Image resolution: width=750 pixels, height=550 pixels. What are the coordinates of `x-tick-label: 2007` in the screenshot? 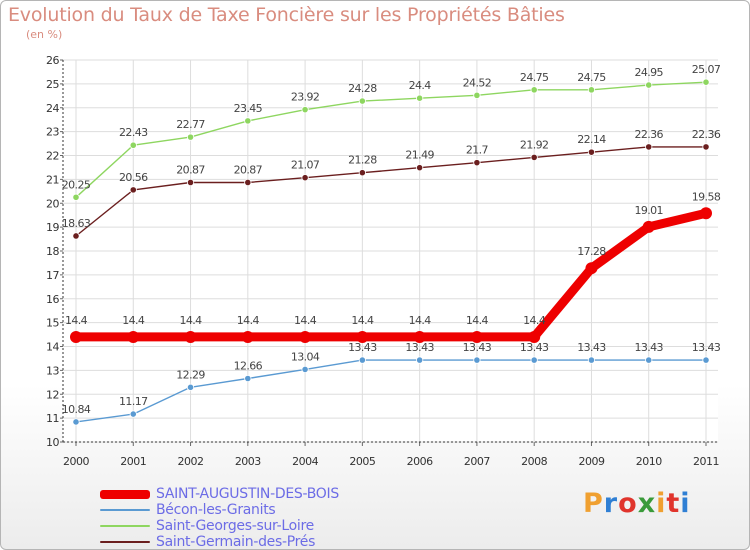 It's located at (477, 461).